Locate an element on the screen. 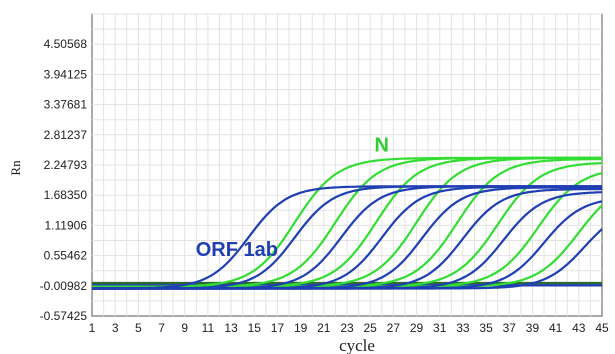 The width and height of the screenshot is (615, 354). x-tick-label: 3 is located at coordinates (115, 328).